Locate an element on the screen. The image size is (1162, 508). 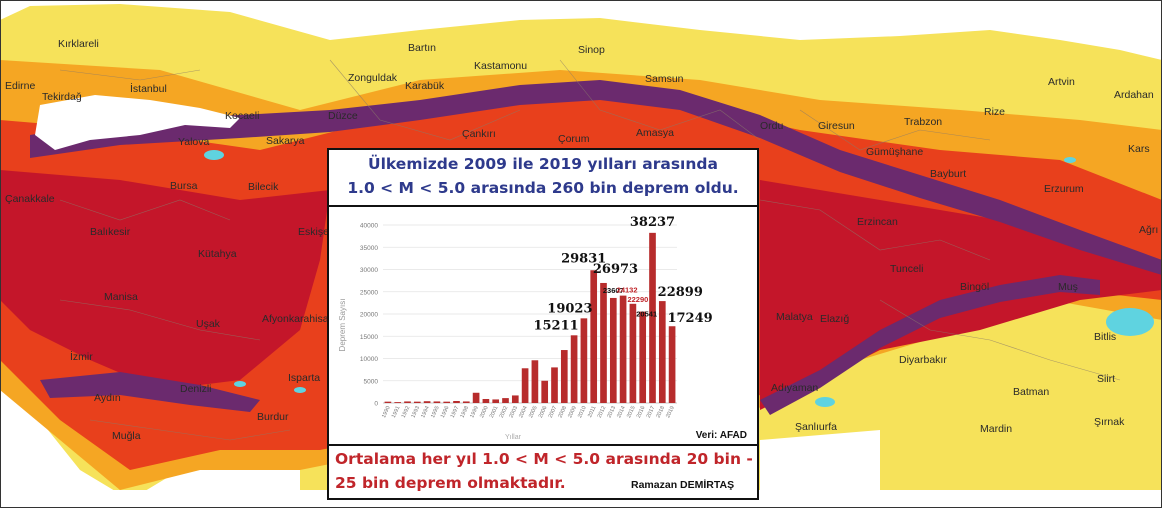
data-label-2018: 22899 is located at coordinates (680, 292).